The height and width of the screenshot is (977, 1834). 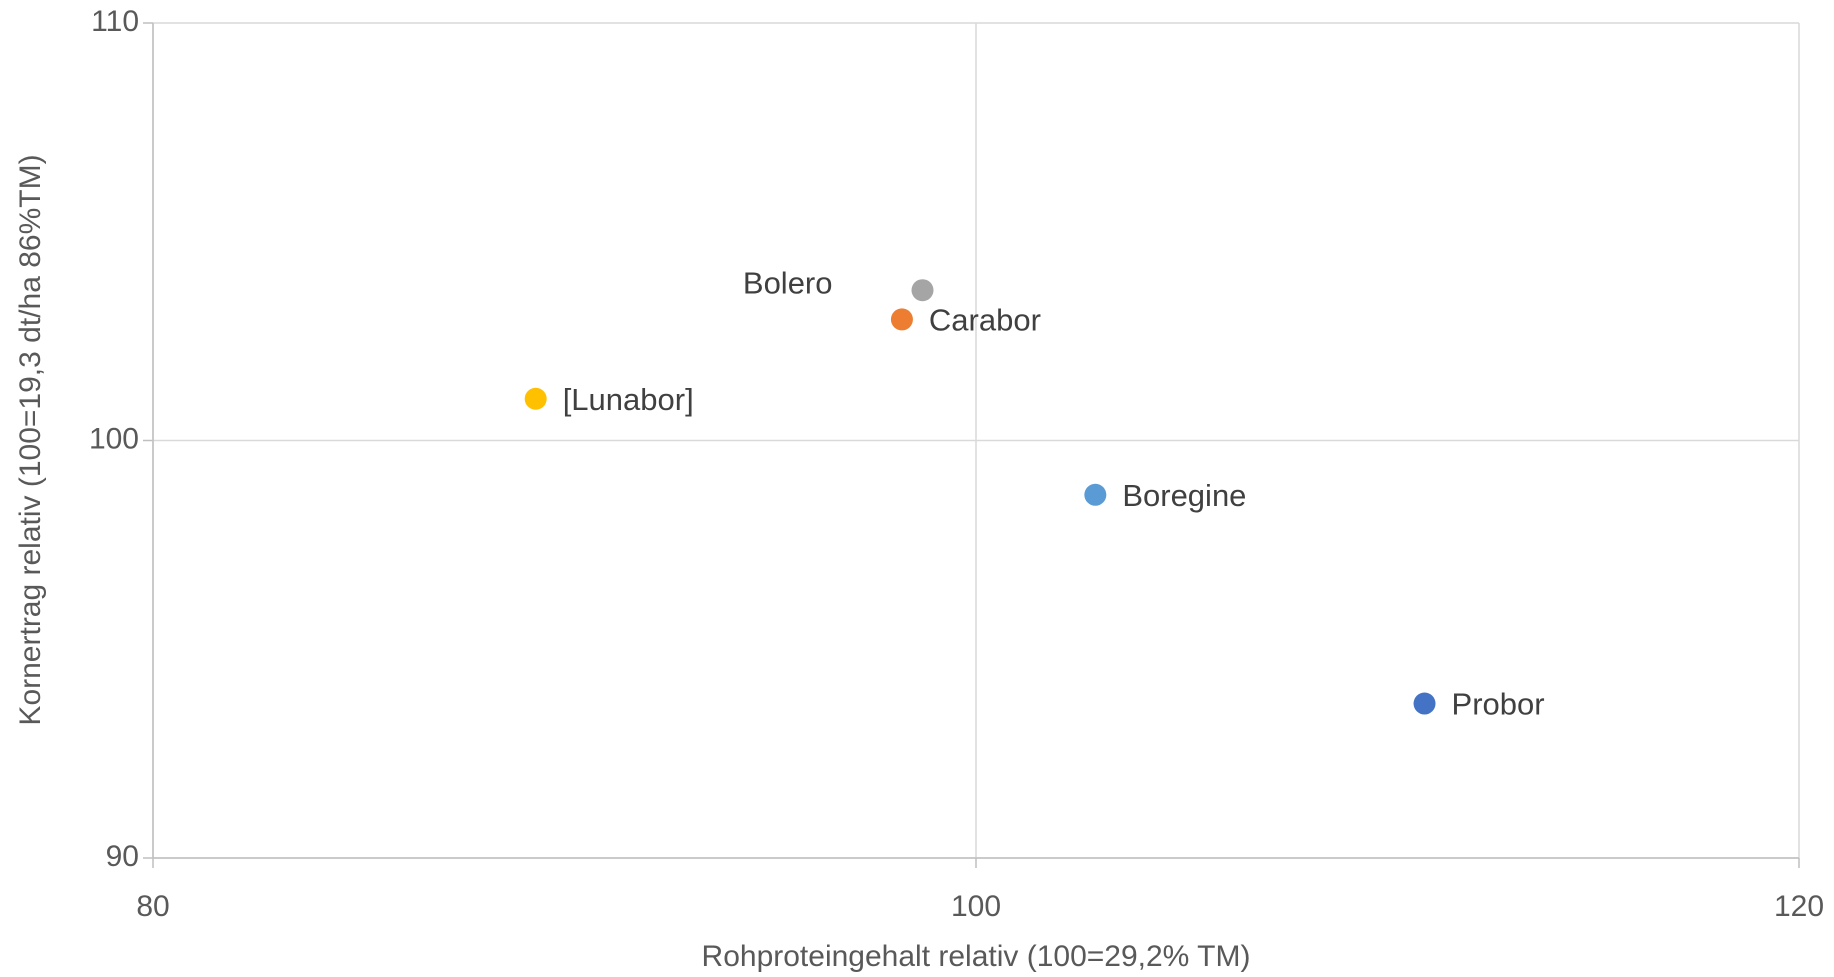 What do you see at coordinates (1184, 495) in the screenshot?
I see `point-label: Boregine` at bounding box center [1184, 495].